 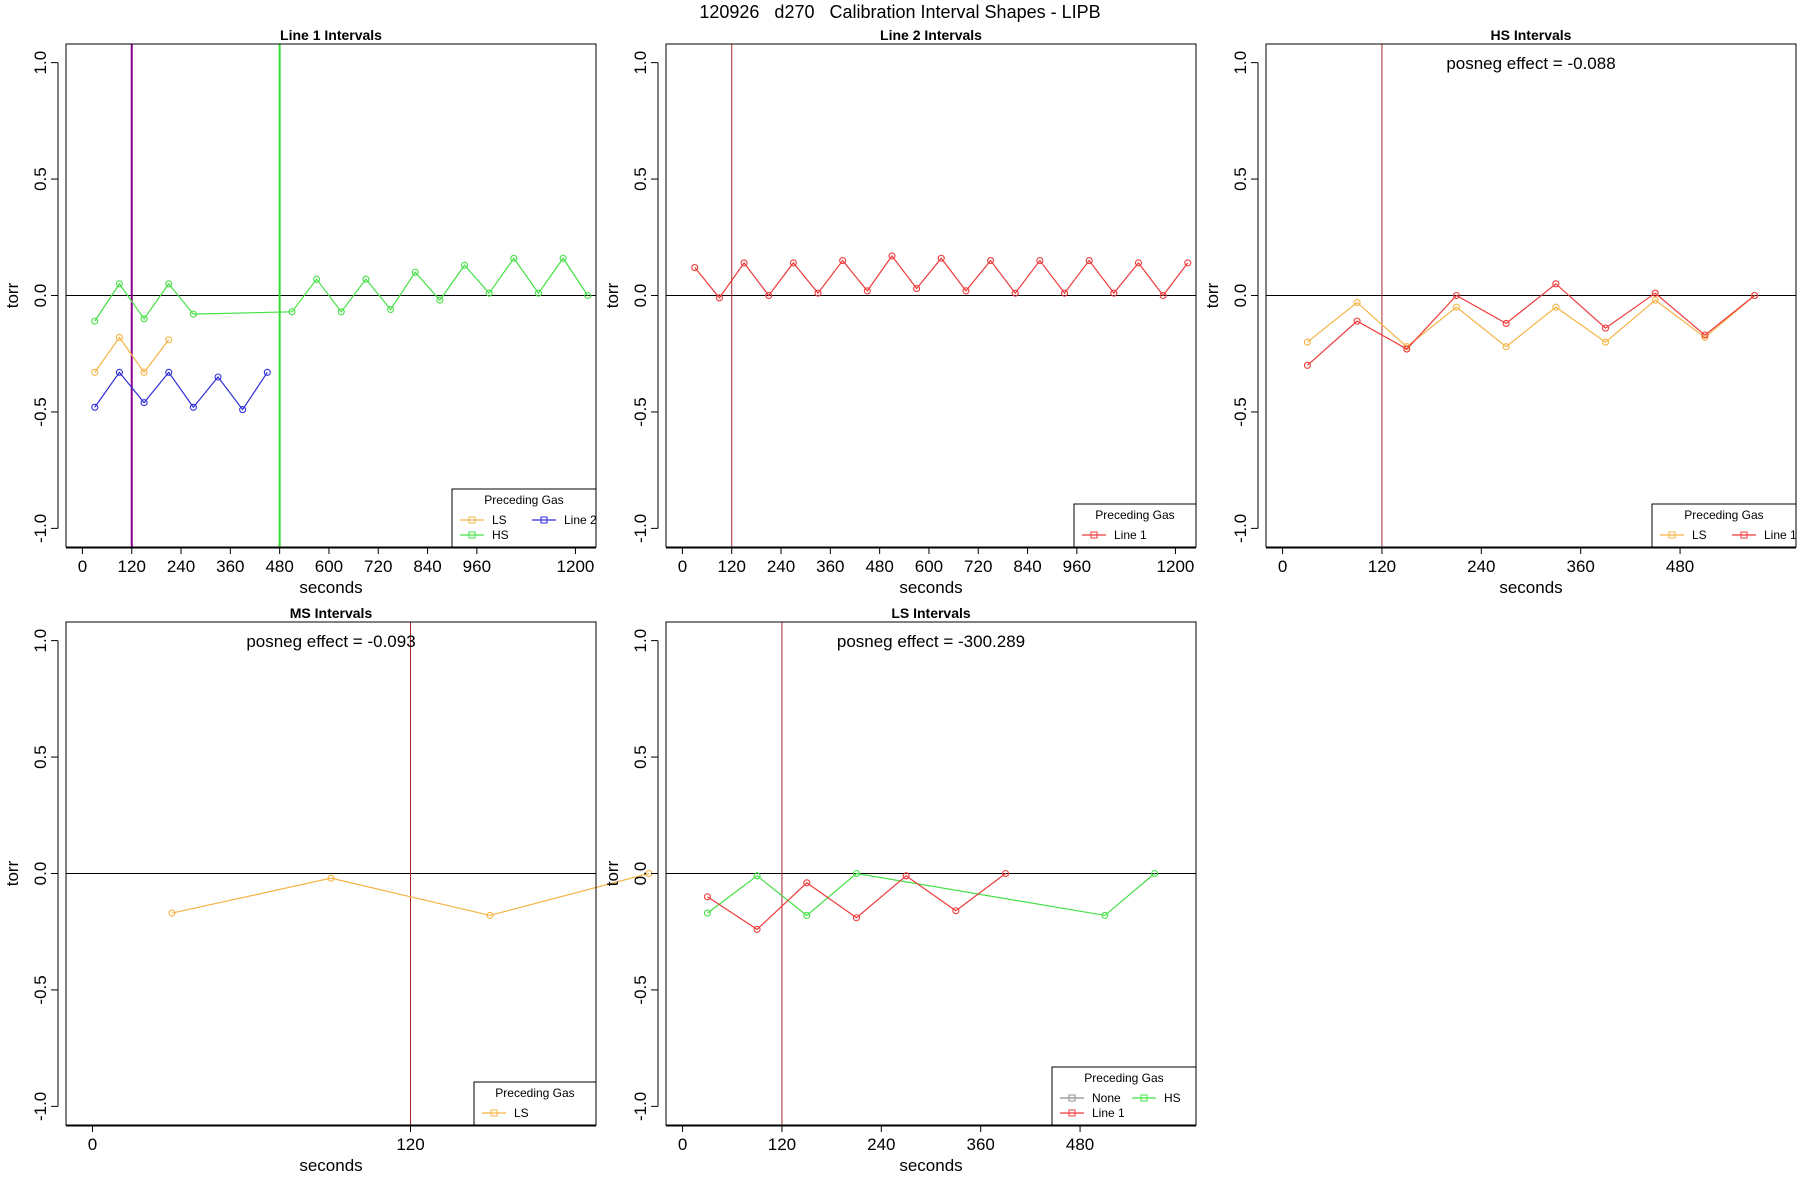 I want to click on panel-title: LS Intervals, so click(x=931, y=613).